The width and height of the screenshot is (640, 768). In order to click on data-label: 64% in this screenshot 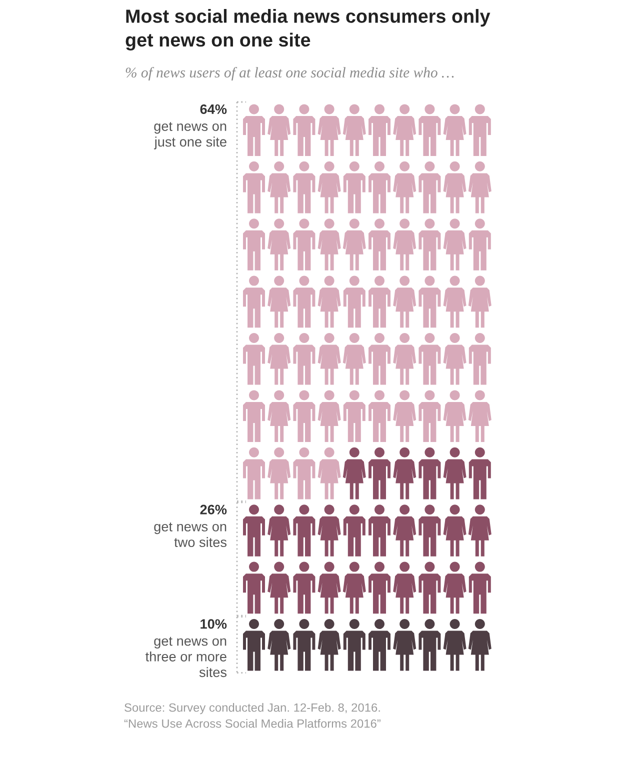, I will do `click(213, 109)`.